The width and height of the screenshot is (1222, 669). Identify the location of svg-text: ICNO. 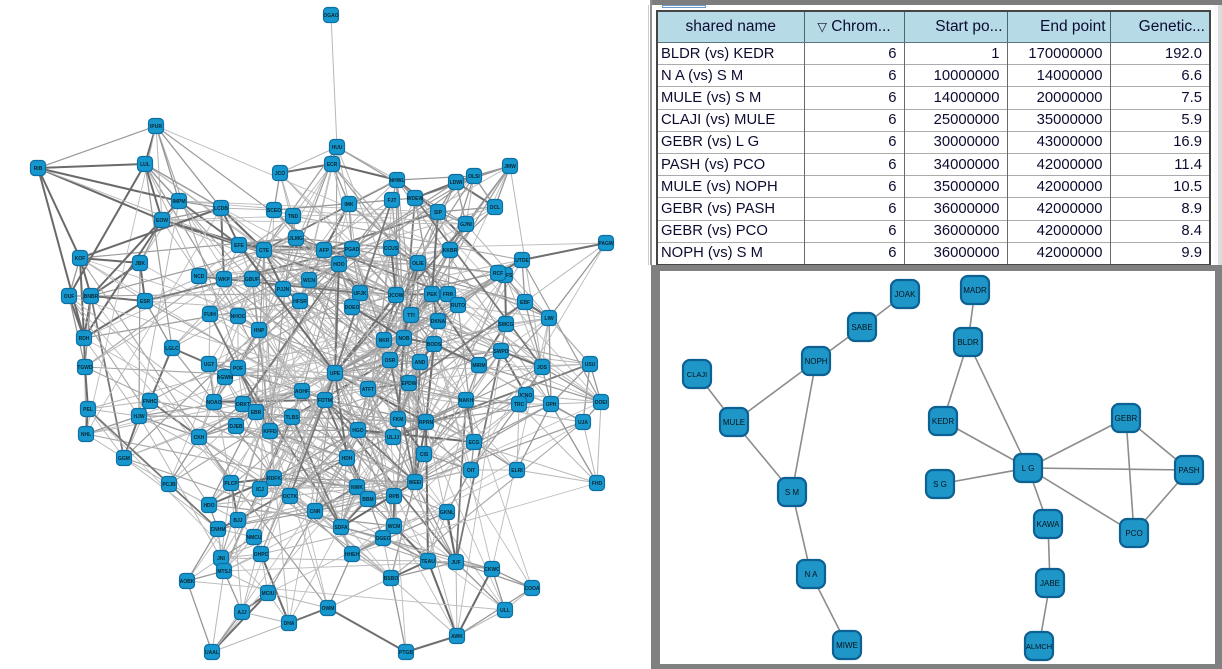
(526, 396).